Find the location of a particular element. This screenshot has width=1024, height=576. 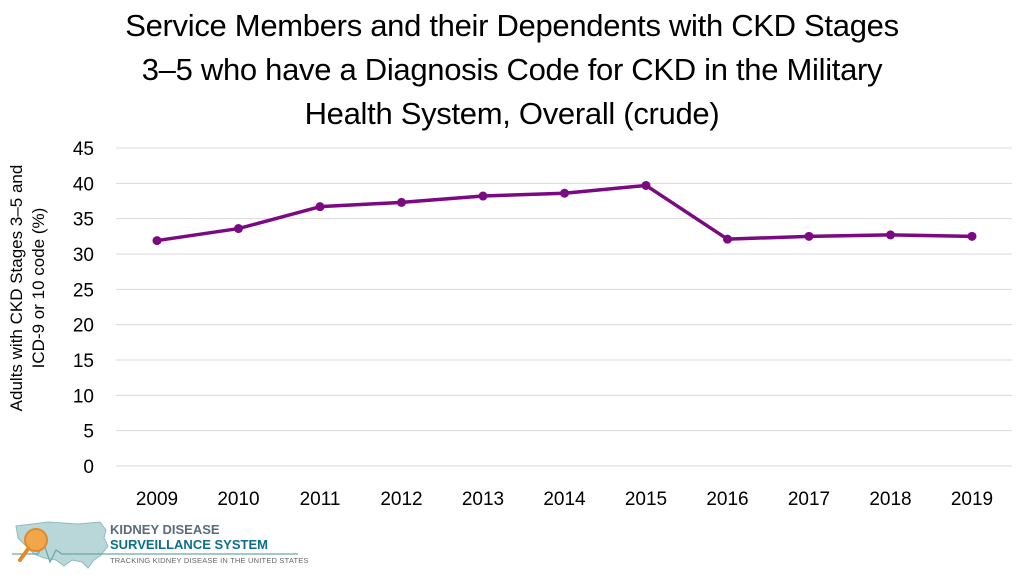

x-tick-label: 2015 is located at coordinates (646, 499).